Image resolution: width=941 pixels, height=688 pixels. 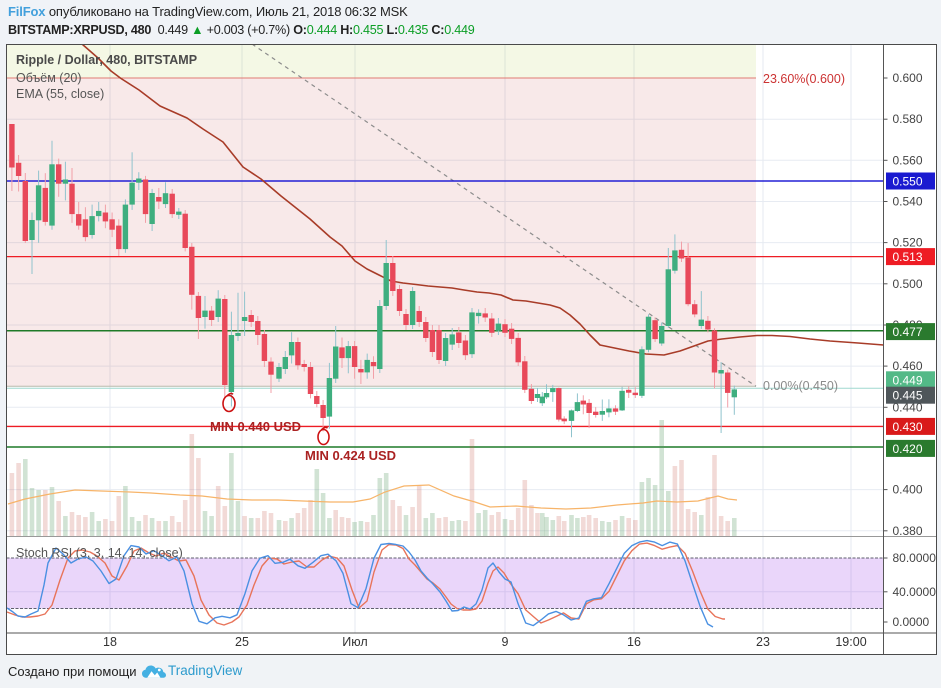 What do you see at coordinates (908, 332) in the screenshot?
I see `svg-text: 0.477` at bounding box center [908, 332].